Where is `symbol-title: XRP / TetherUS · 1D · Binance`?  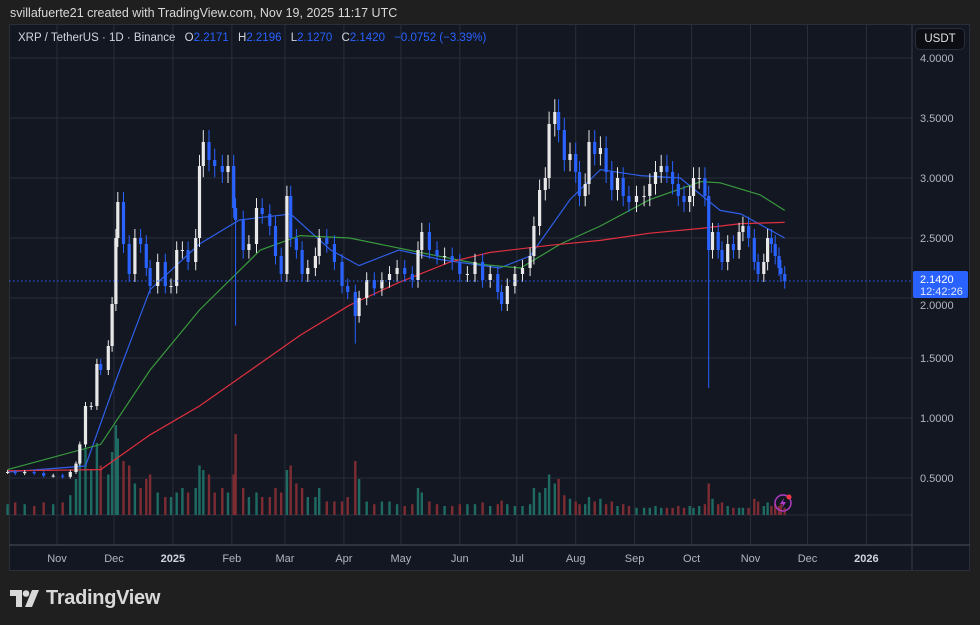
symbol-title: XRP / TetherUS · 1D · Binance is located at coordinates (97, 38).